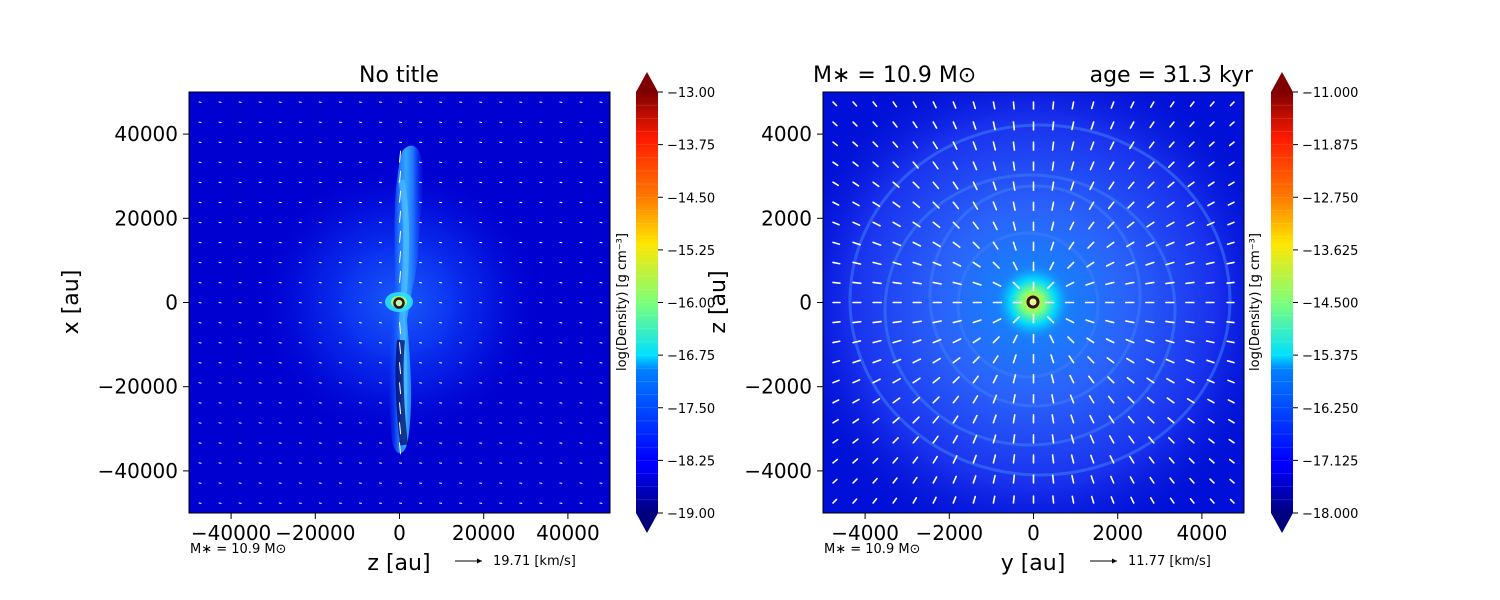 This screenshot has width=1500, height=600. What do you see at coordinates (398, 563) in the screenshot?
I see `left-x-axis-label: z [au]` at bounding box center [398, 563].